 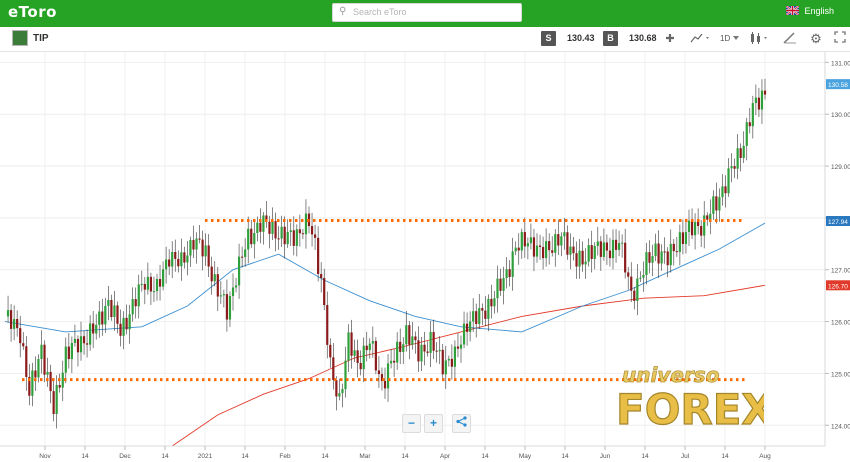 I want to click on price-tag-bg, so click(x=838, y=84).